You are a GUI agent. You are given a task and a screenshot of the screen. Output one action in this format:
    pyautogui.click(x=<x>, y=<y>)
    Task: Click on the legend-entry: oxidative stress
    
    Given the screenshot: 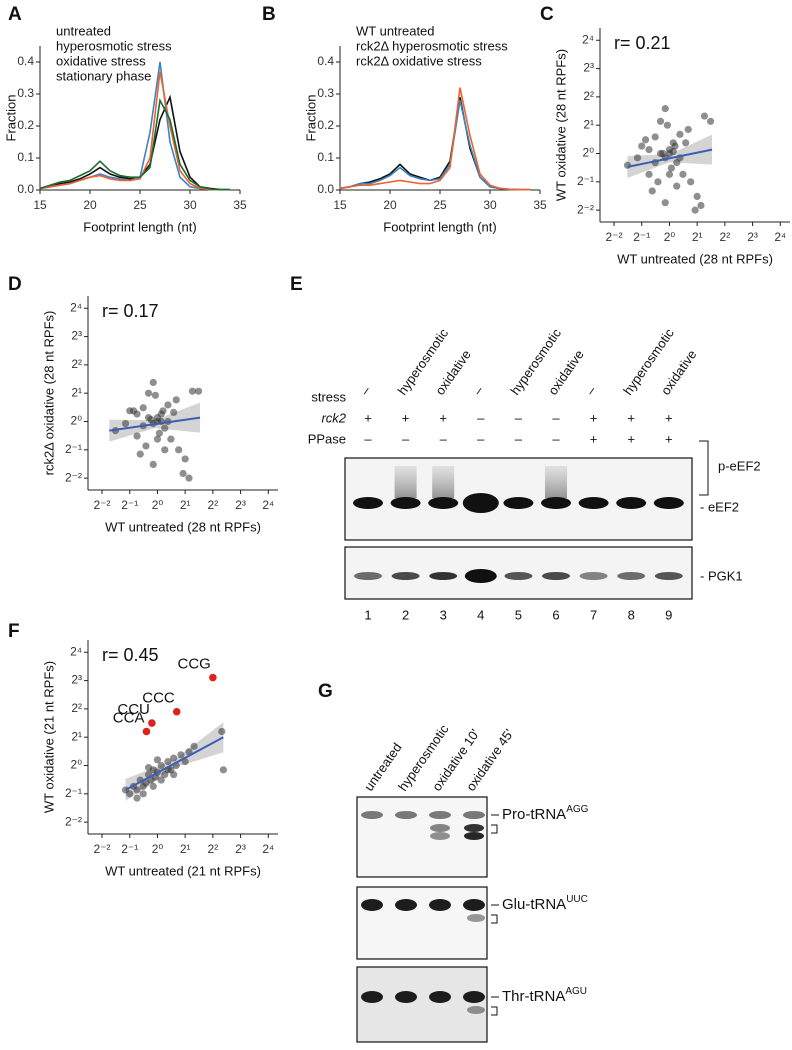 What is the action you would take?
    pyautogui.click(x=101, y=60)
    